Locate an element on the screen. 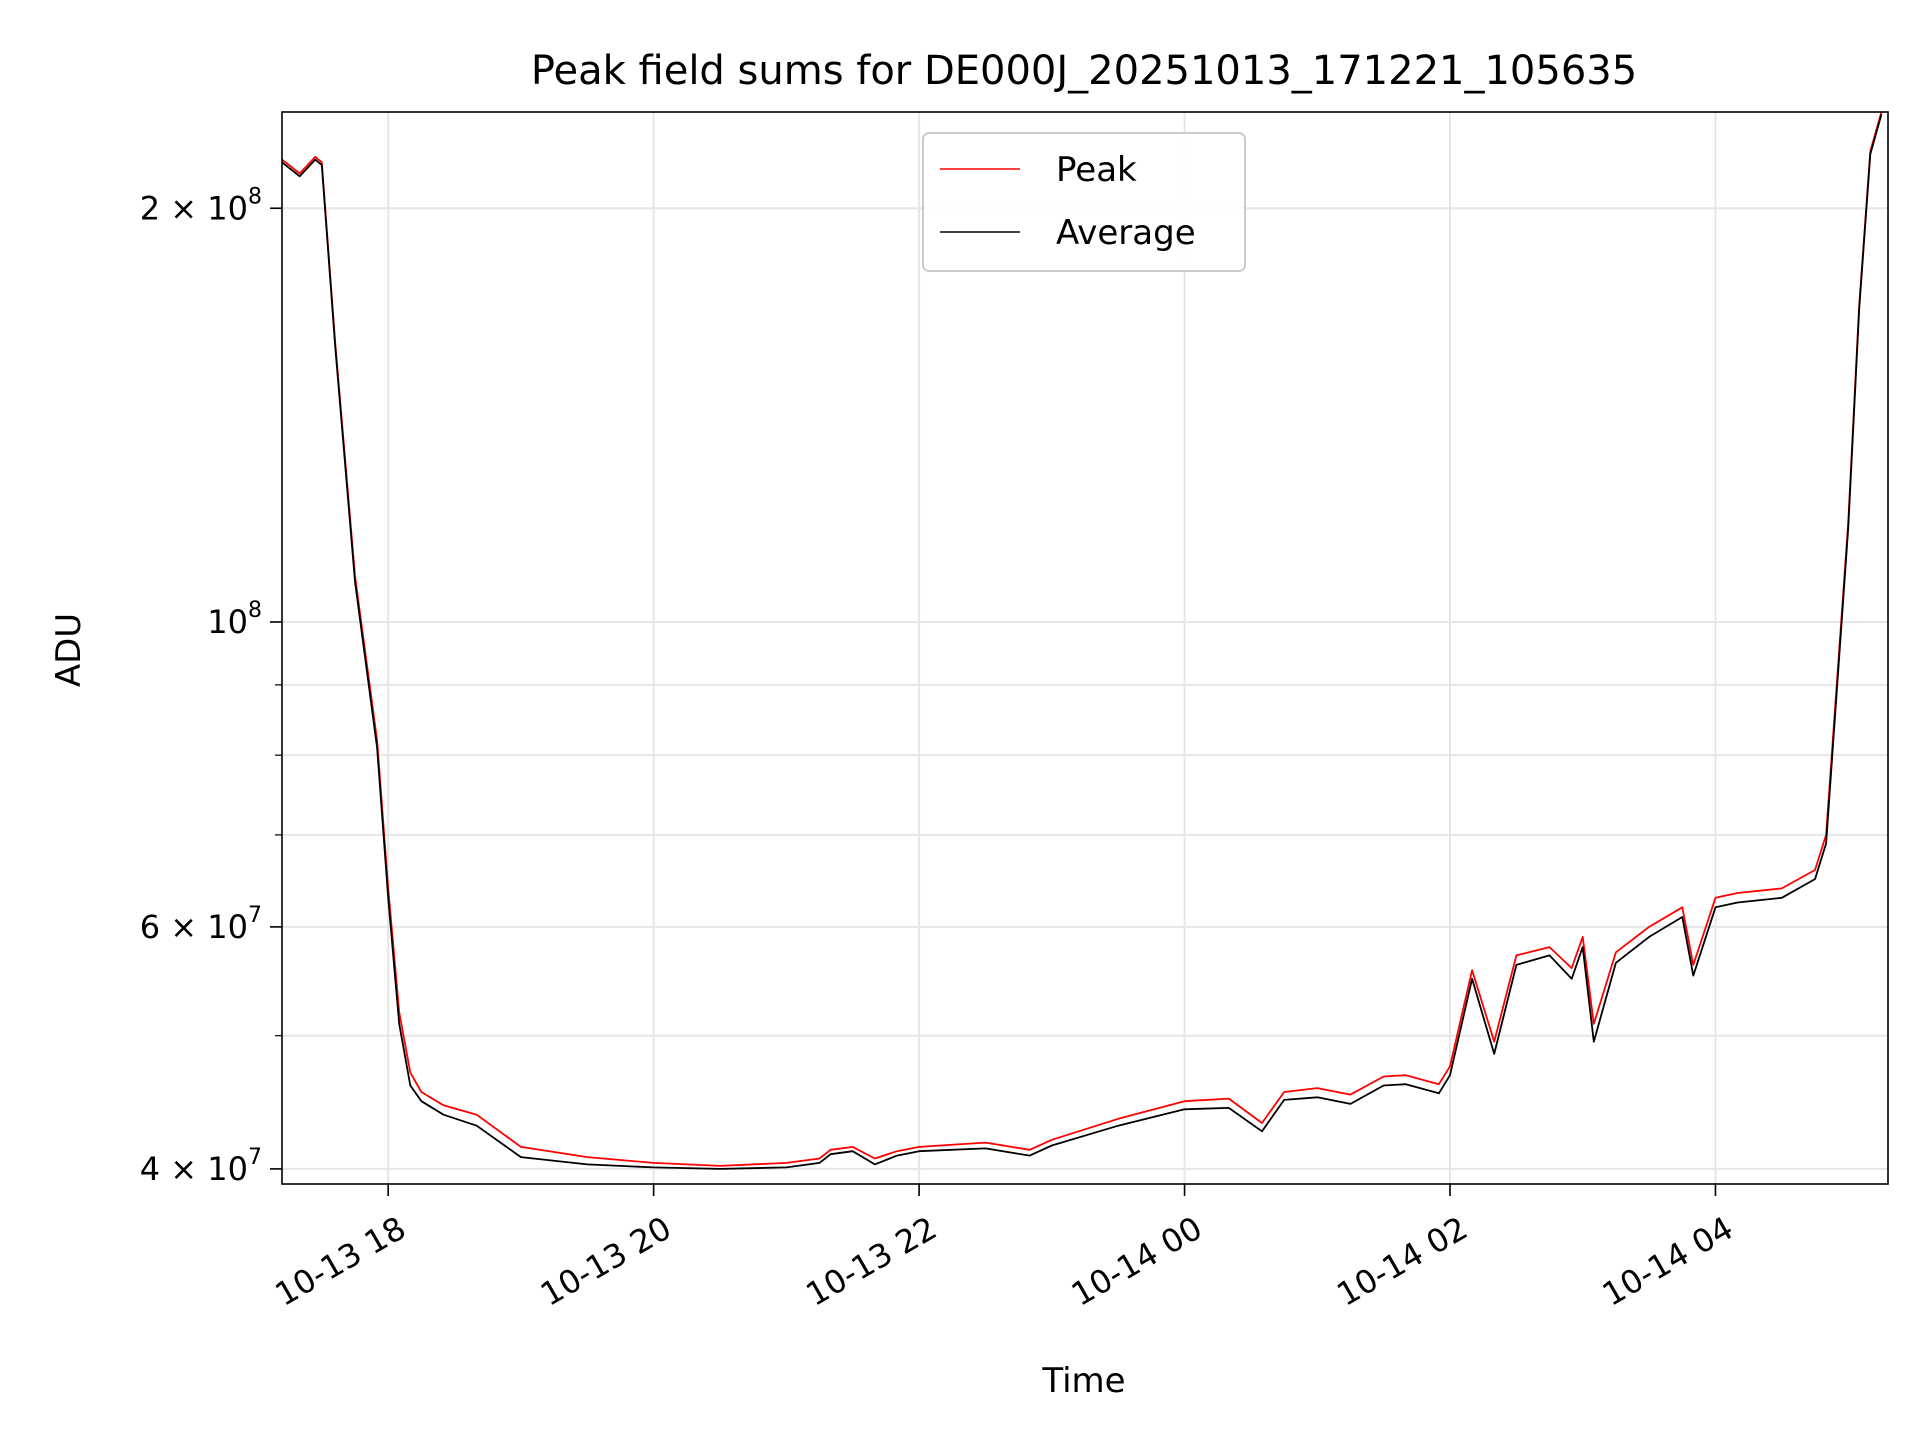  y-axis-label: ADU is located at coordinates (69, 650).